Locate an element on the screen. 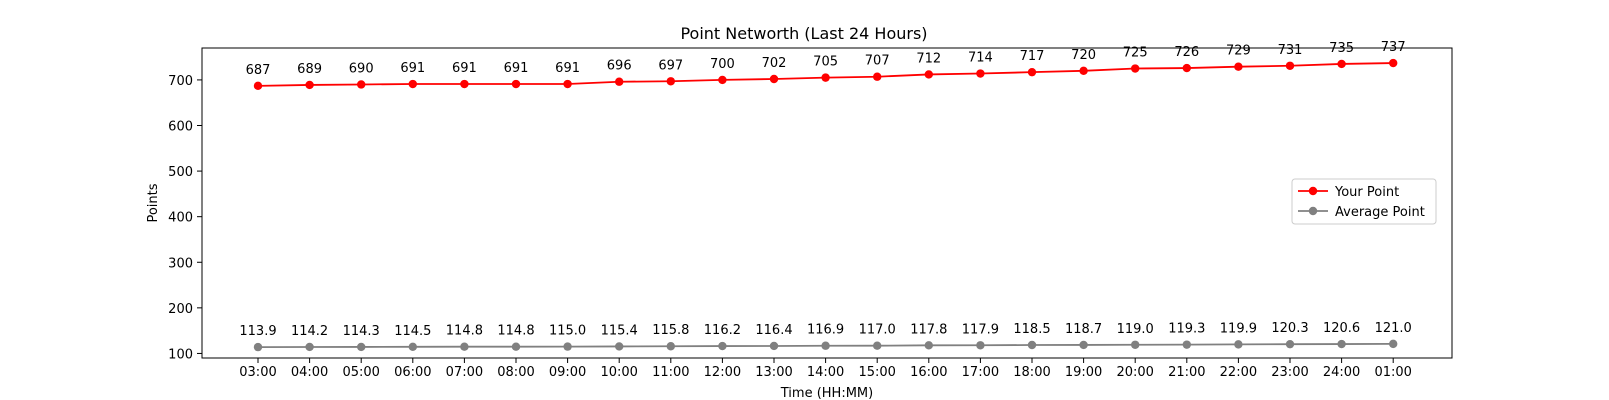 This screenshot has width=1609, height=400. y-axis-label: Points is located at coordinates (153, 202).